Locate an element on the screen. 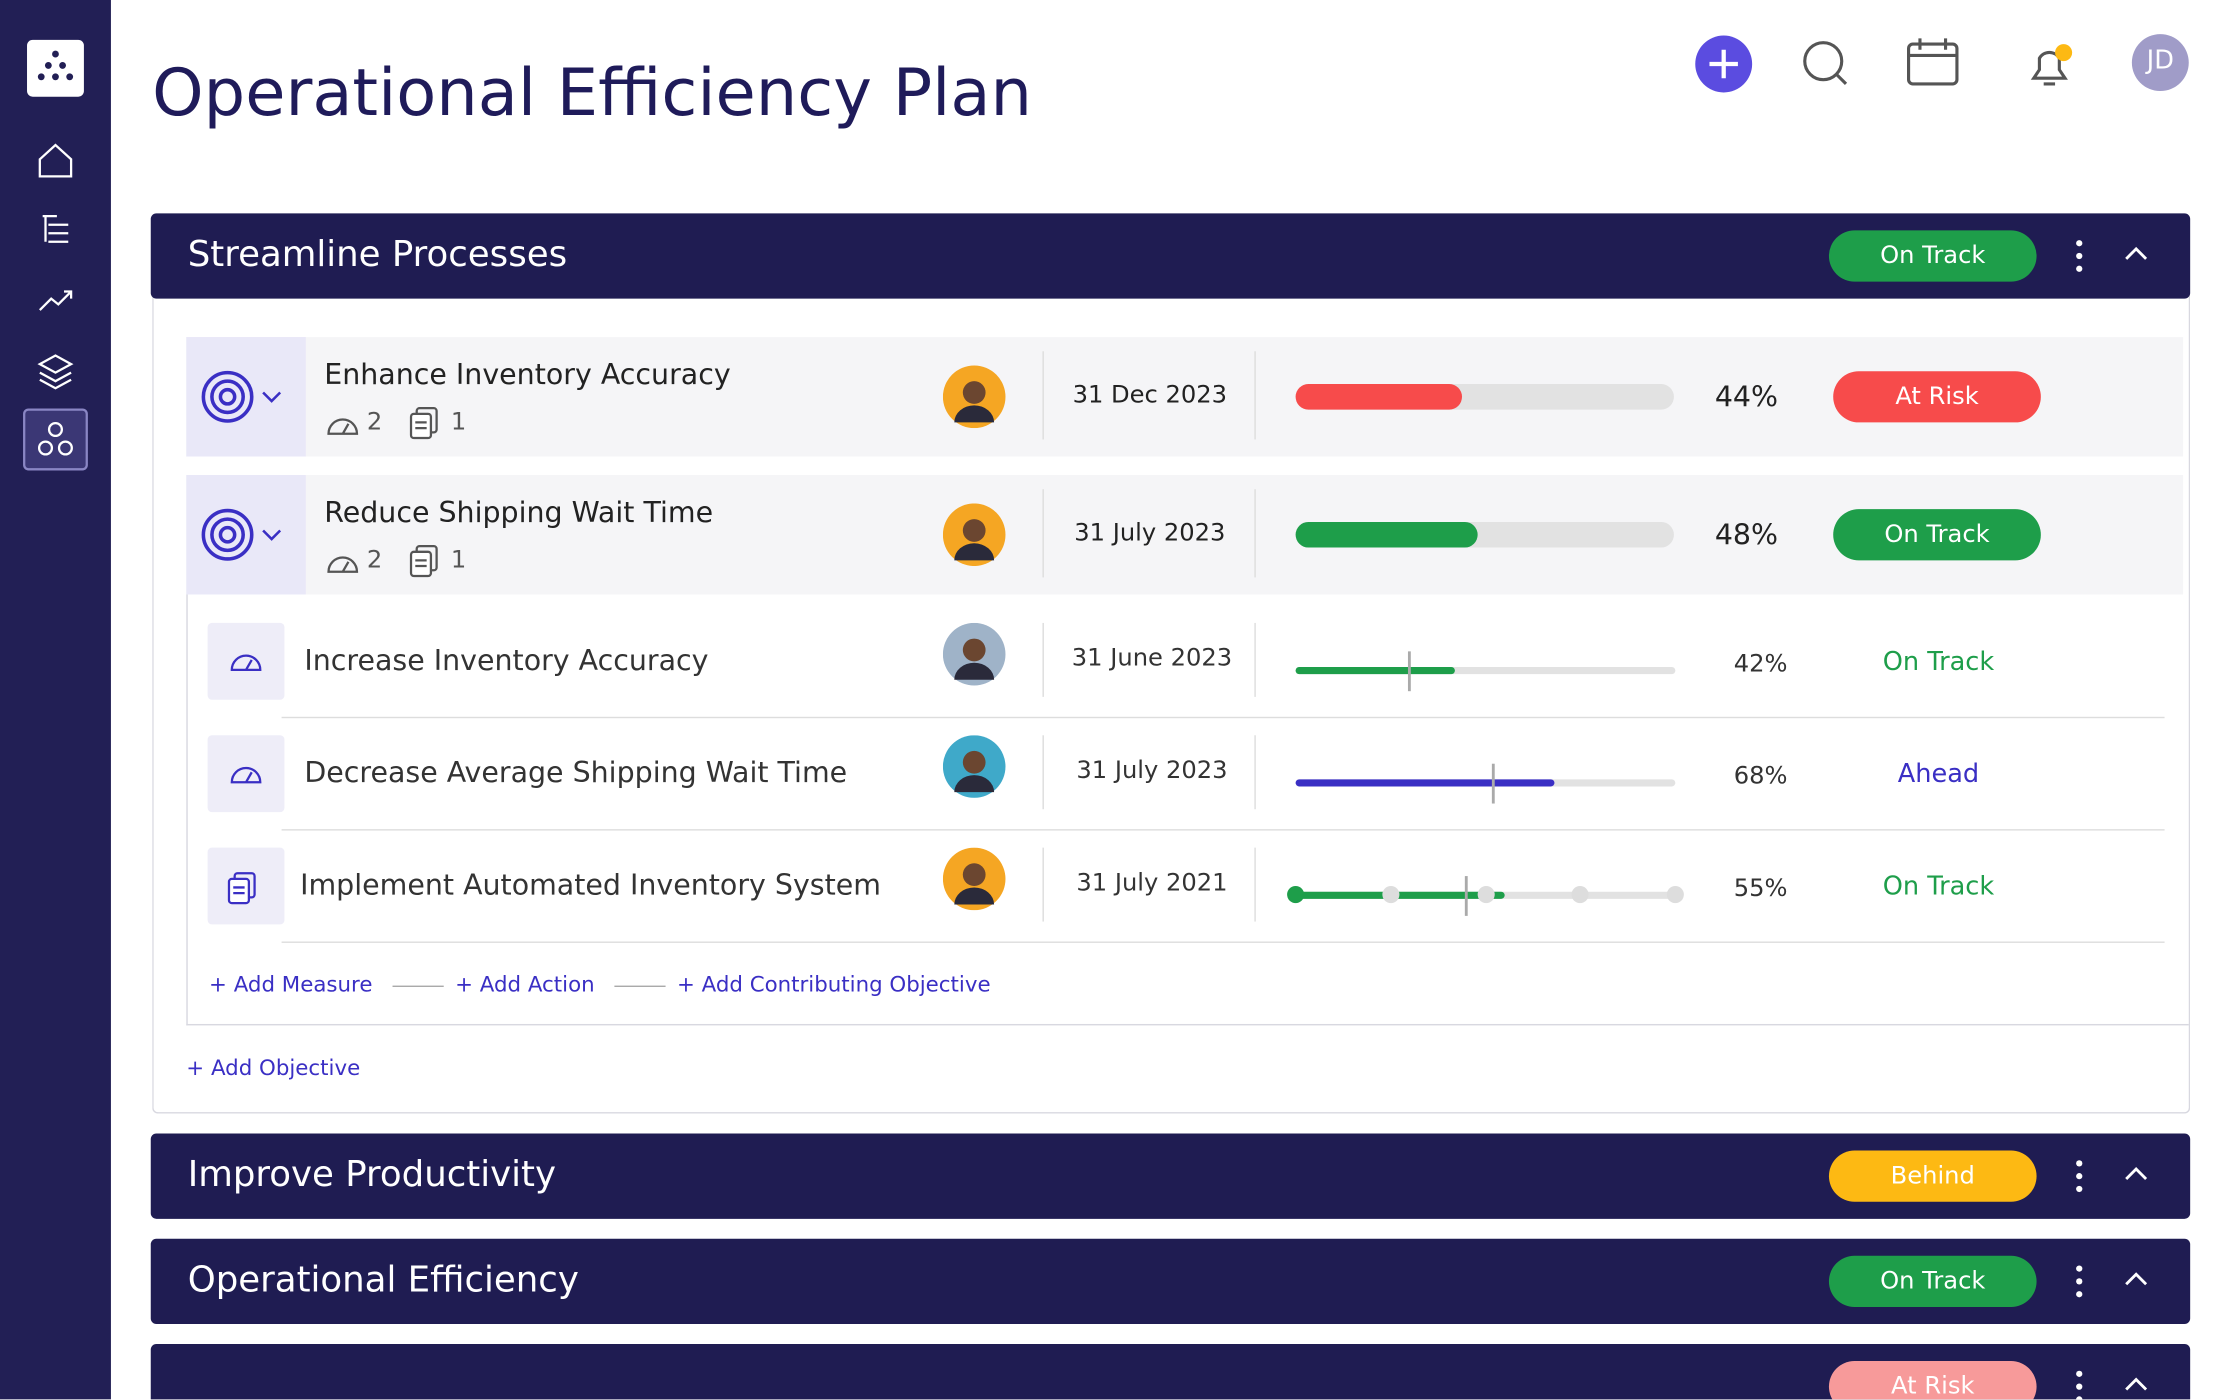  toolbar is located at coordinates (1942, 63).